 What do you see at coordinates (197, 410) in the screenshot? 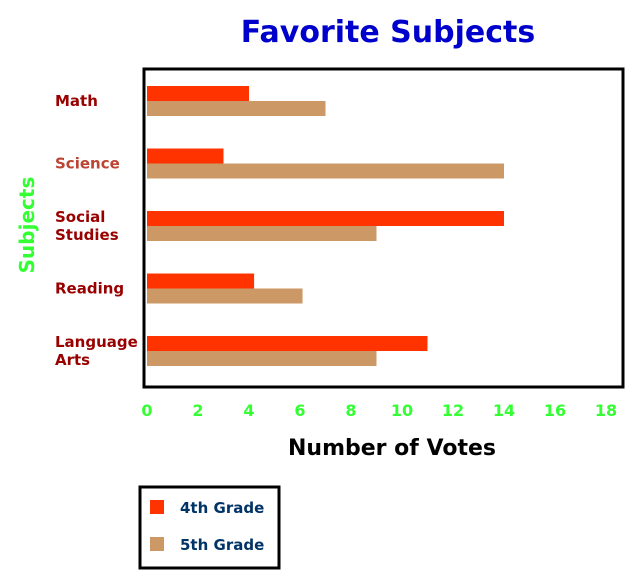
I see `x-tick-label: 2` at bounding box center [197, 410].